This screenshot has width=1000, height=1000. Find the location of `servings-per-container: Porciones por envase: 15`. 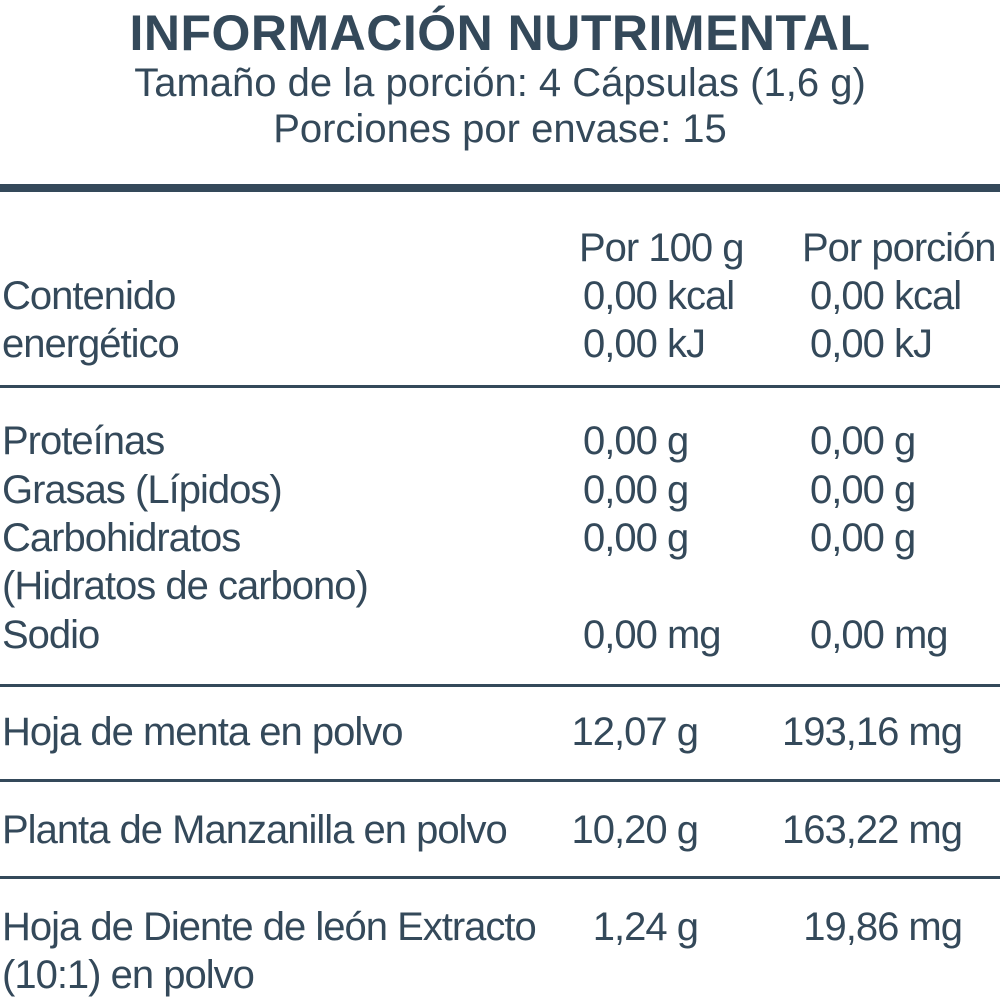

servings-per-container: Porciones por envase: 15 is located at coordinates (500, 129).